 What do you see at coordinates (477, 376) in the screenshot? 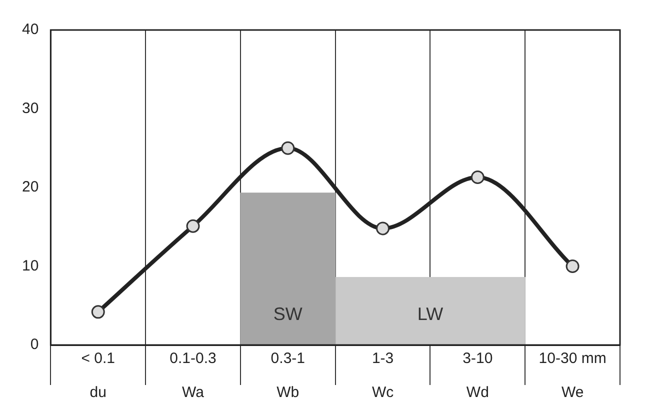
I see `x-tick-label: 3-10 Wd` at bounding box center [477, 376].